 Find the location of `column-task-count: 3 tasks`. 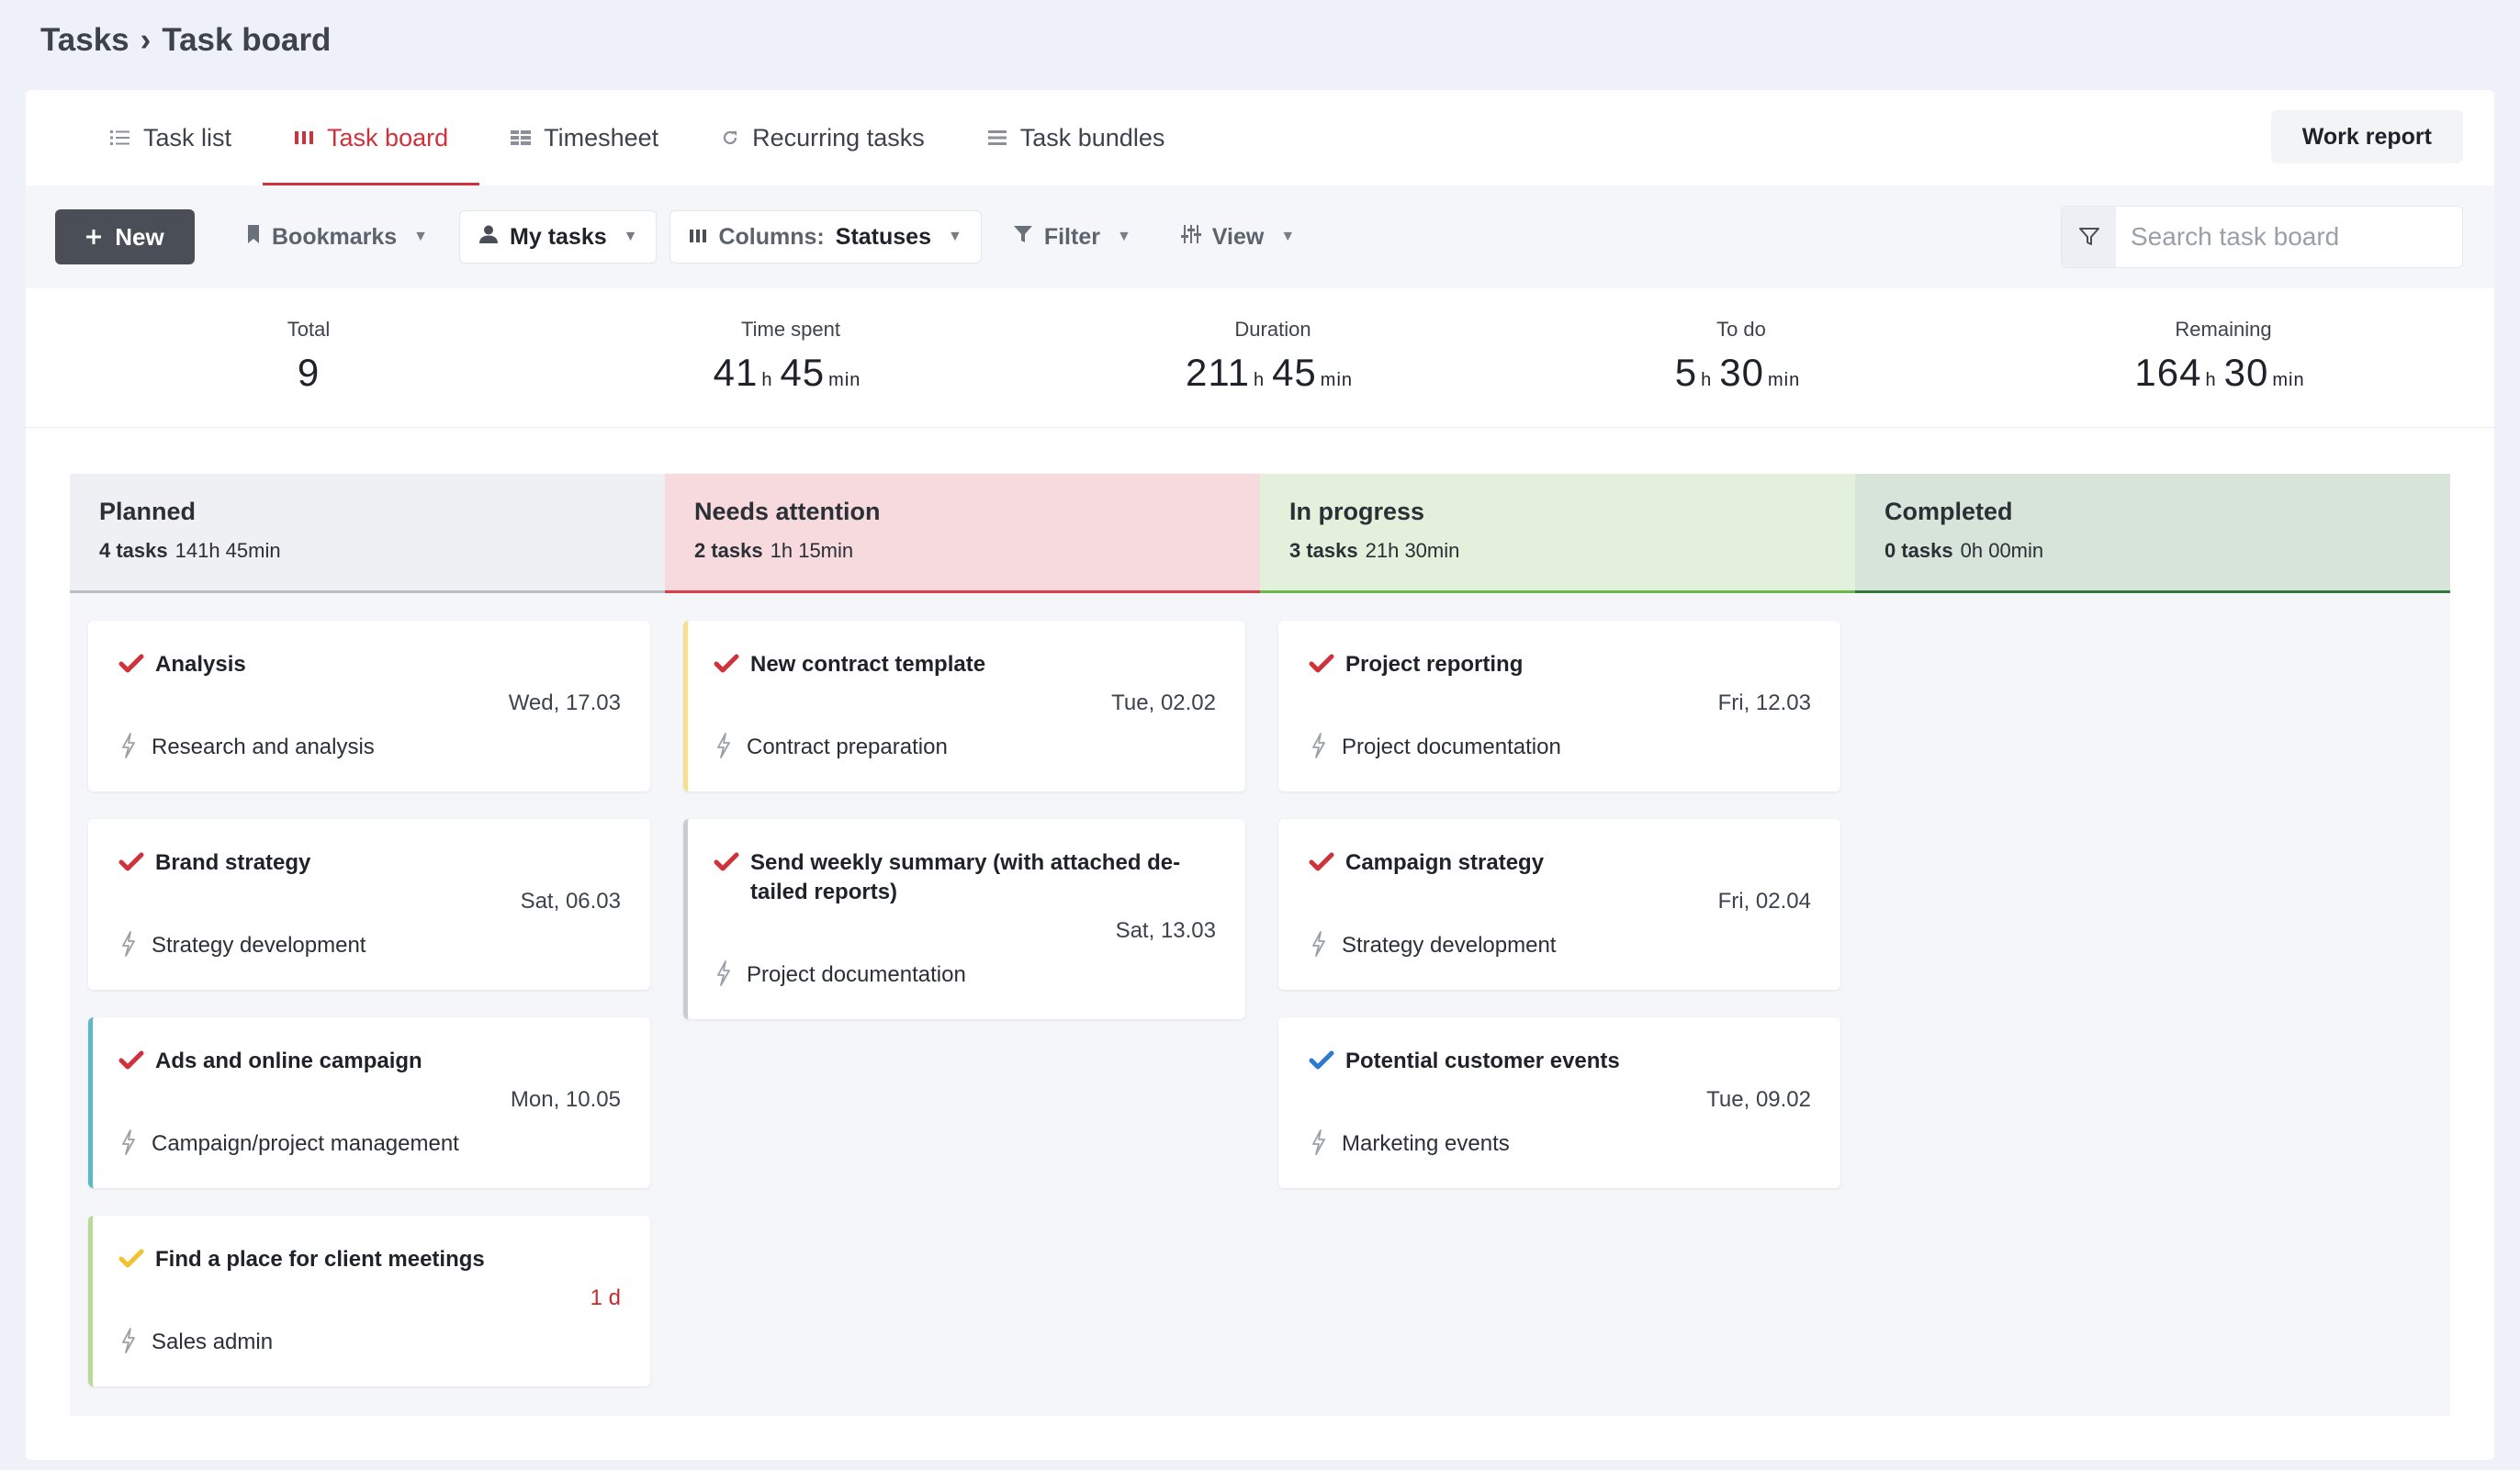

column-task-count: 3 tasks is located at coordinates (1323, 550).